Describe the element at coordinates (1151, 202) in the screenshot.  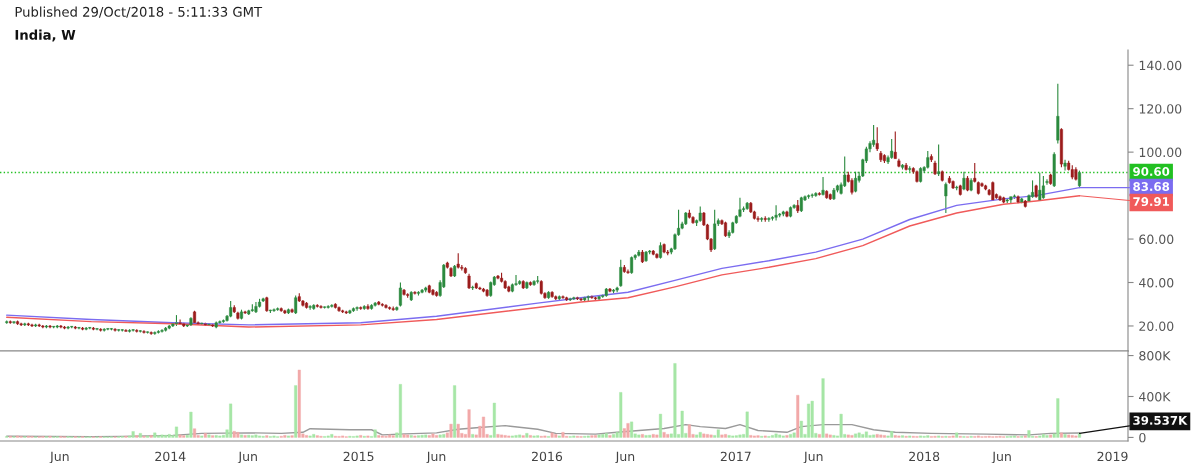
I see `annotation: 79.91` at that location.